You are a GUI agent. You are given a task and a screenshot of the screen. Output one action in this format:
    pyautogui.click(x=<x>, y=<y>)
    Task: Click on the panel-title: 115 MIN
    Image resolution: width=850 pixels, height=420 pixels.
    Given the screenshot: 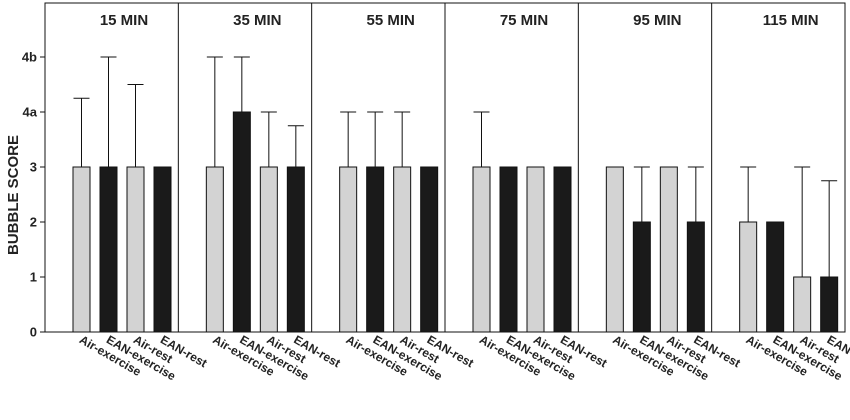 What is the action you would take?
    pyautogui.click(x=791, y=20)
    